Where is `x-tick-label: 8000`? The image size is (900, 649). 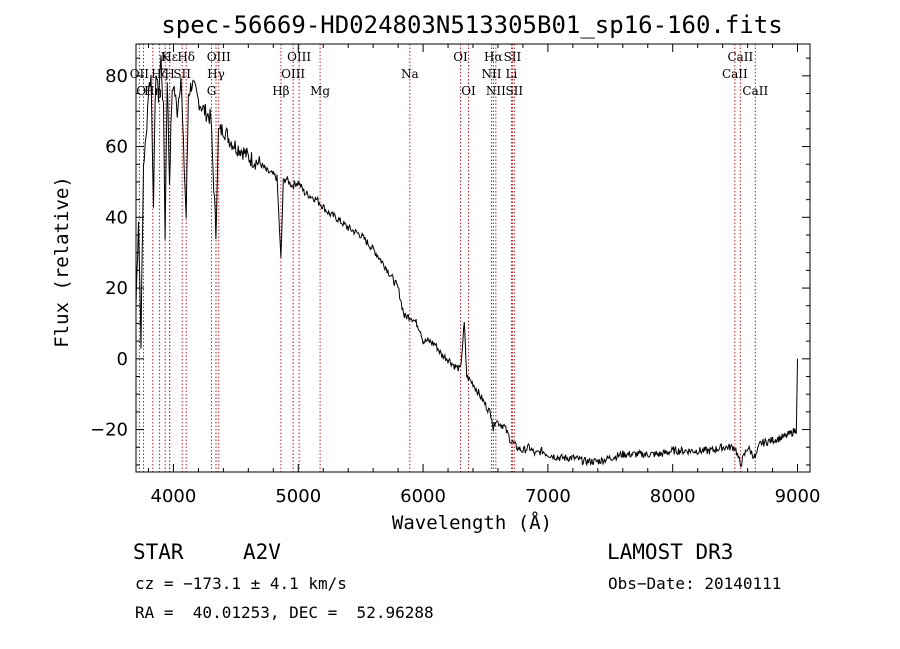
x-tick-label: 8000 is located at coordinates (673, 496).